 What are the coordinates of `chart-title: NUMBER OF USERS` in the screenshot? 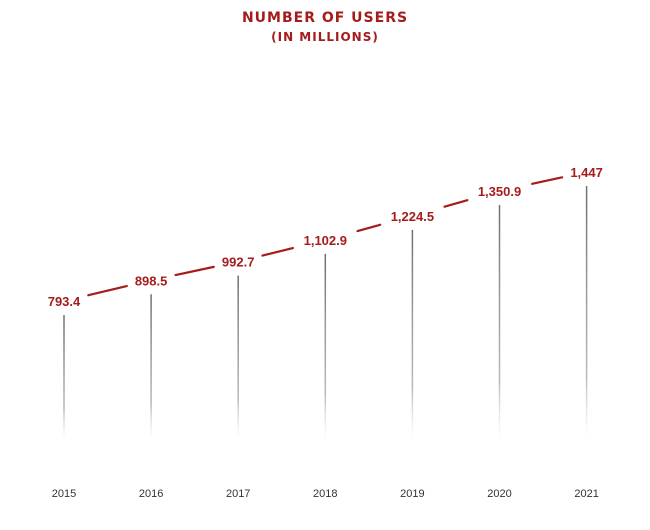 It's located at (325, 18).